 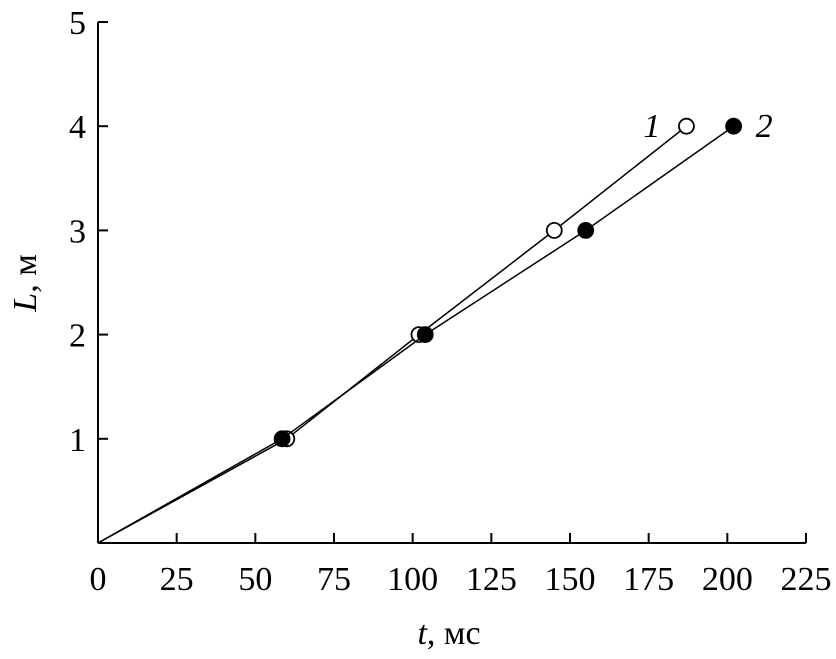 What do you see at coordinates (651, 126) in the screenshot?
I see `series-label: 1` at bounding box center [651, 126].